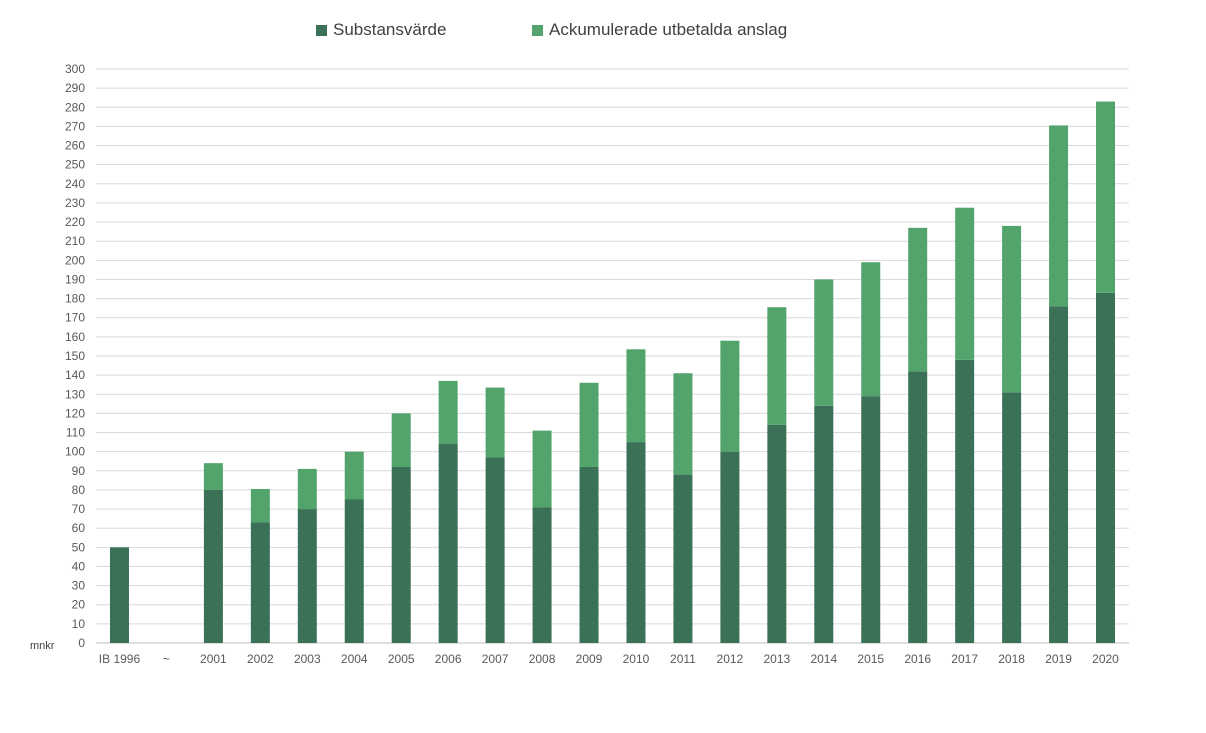 The image size is (1206, 733). Describe the element at coordinates (75, 69) in the screenshot. I see `y-tick-label: 300` at that location.